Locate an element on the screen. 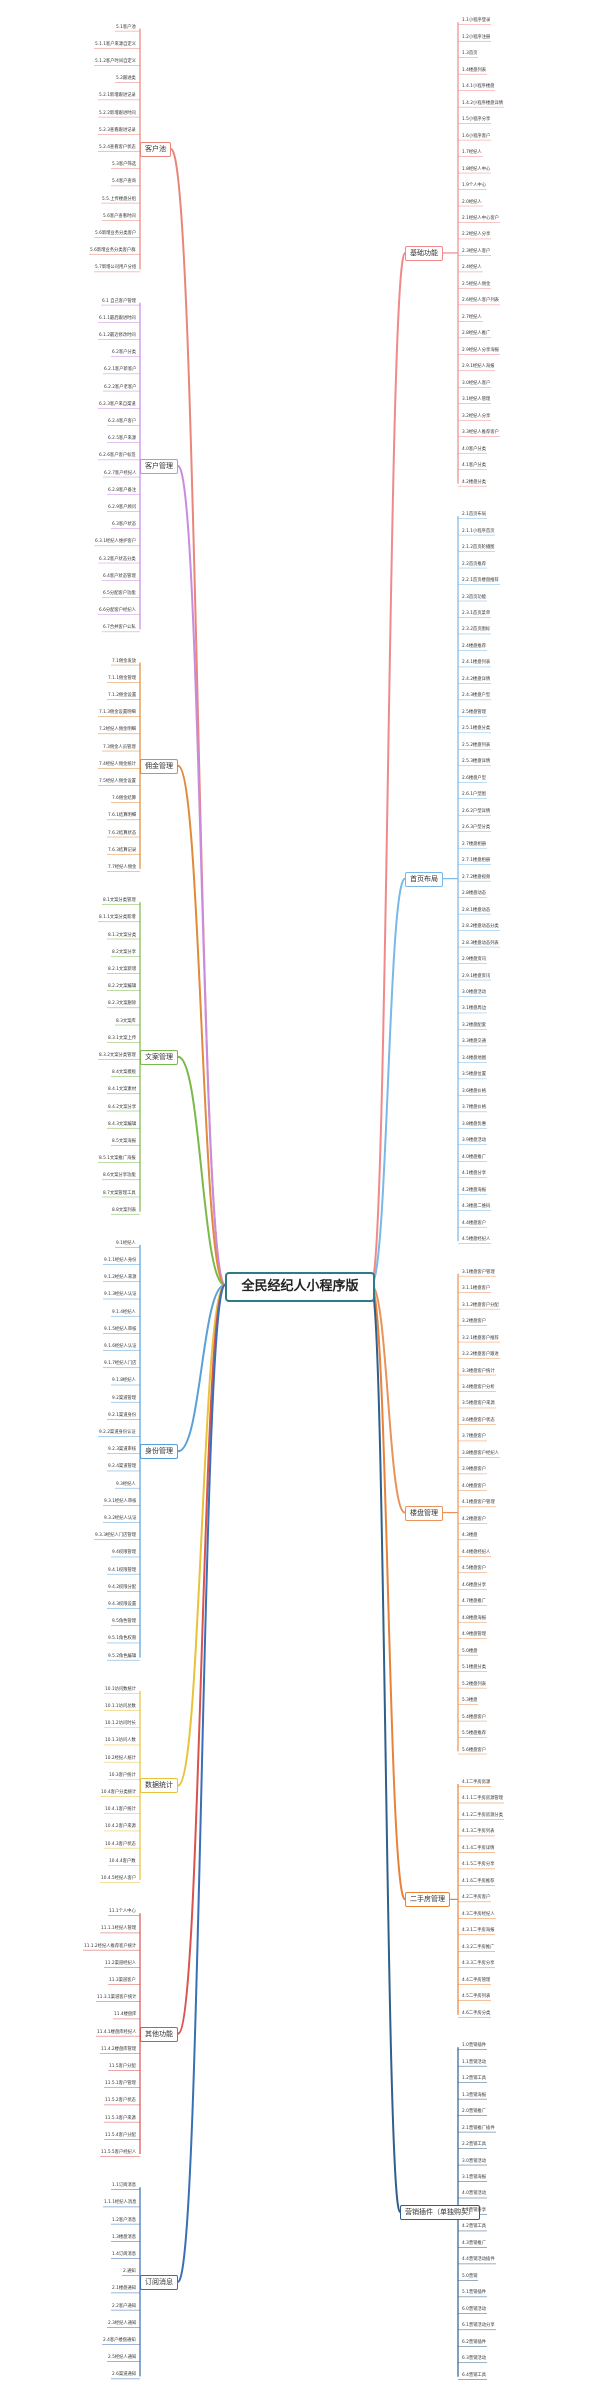 The width and height of the screenshot is (600, 2395). leaf-item: 3.2.2楼盘客户跟进 is located at coordinates (480, 1355).